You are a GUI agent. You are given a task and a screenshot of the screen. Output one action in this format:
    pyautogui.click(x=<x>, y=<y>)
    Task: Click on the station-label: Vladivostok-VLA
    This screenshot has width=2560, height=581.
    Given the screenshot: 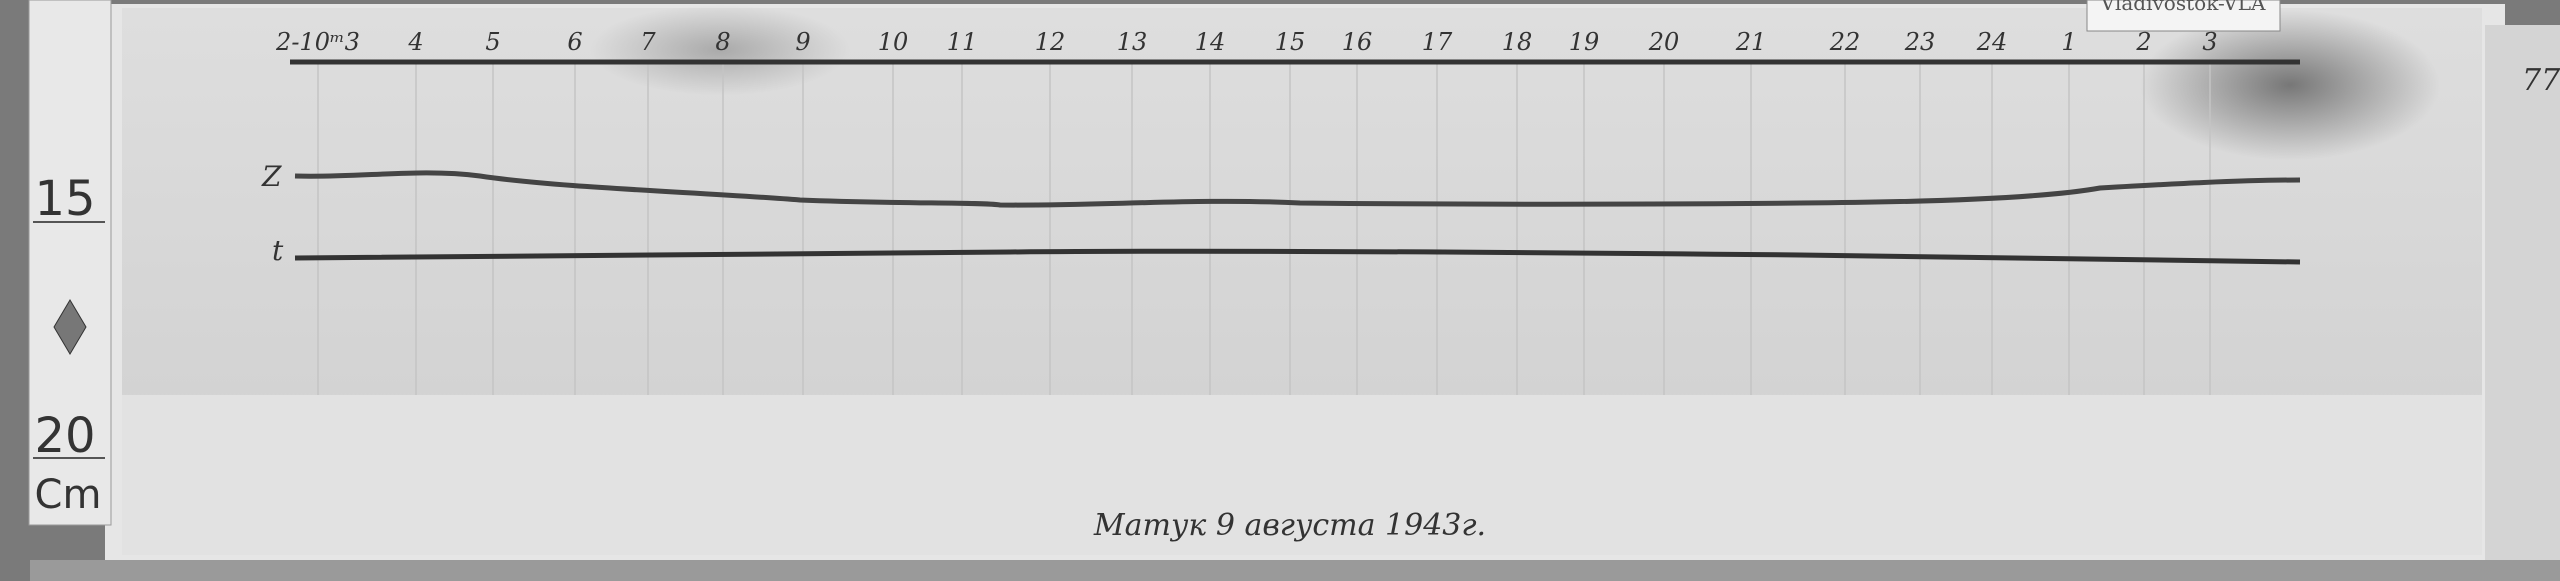 What is the action you would take?
    pyautogui.click(x=2183, y=7)
    